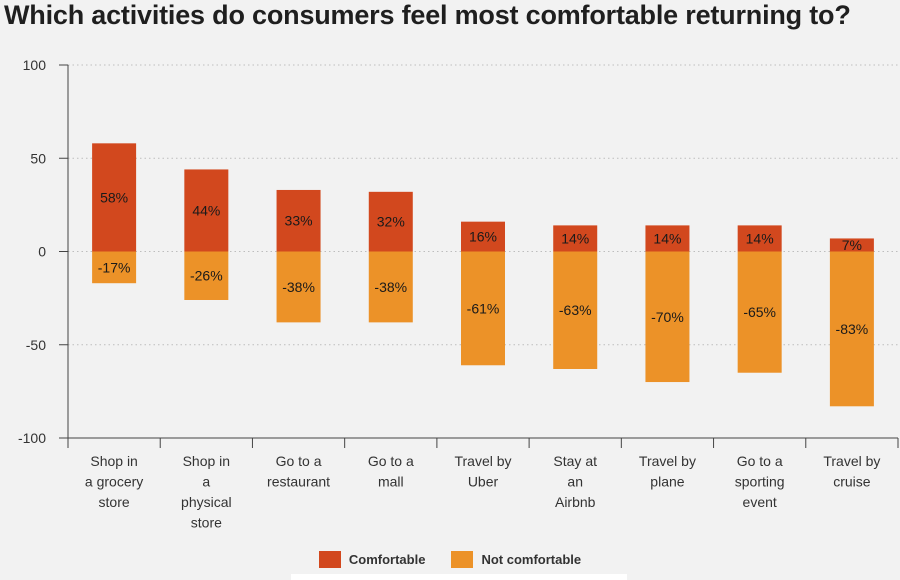 This screenshot has height=580, width=900. Describe the element at coordinates (575, 481) in the screenshot. I see `x-tick-label: Stay at an Airbnb` at that location.